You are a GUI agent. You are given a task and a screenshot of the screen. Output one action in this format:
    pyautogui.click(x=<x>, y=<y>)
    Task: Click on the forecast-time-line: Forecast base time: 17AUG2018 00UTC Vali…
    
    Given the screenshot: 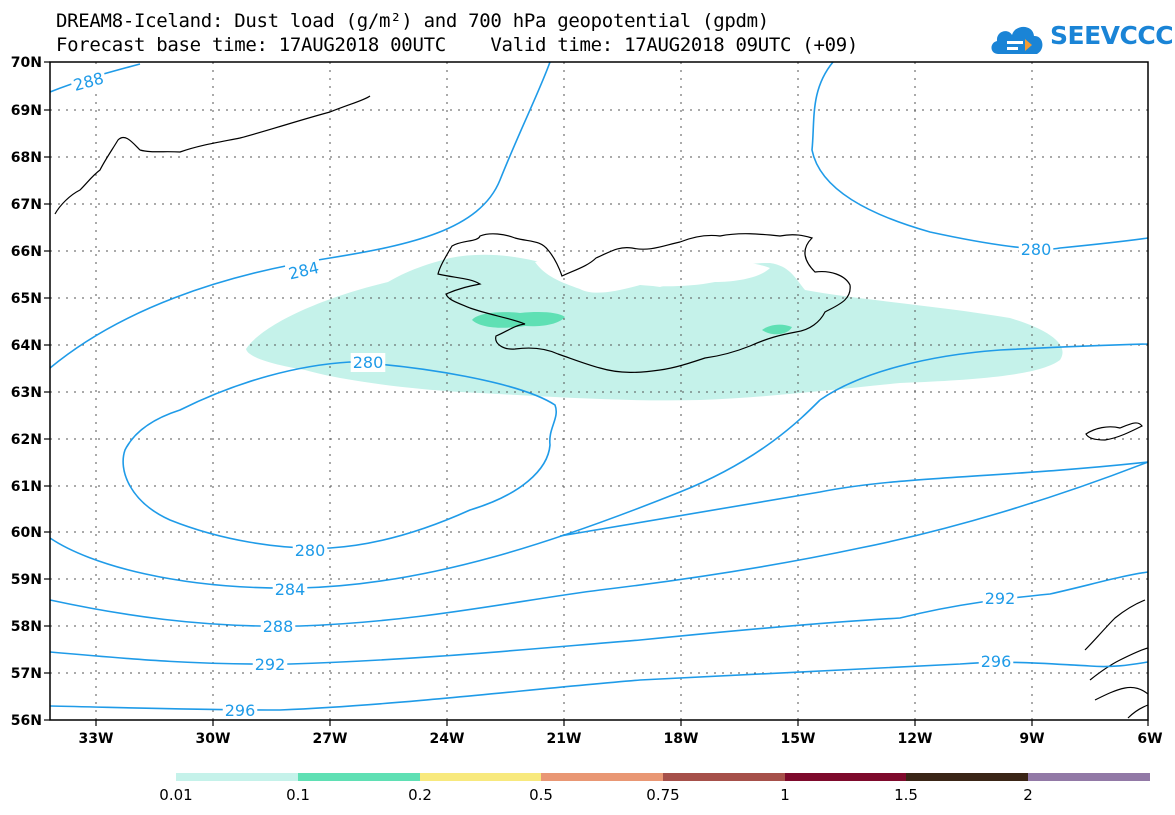 What is the action you would take?
    pyautogui.click(x=457, y=45)
    